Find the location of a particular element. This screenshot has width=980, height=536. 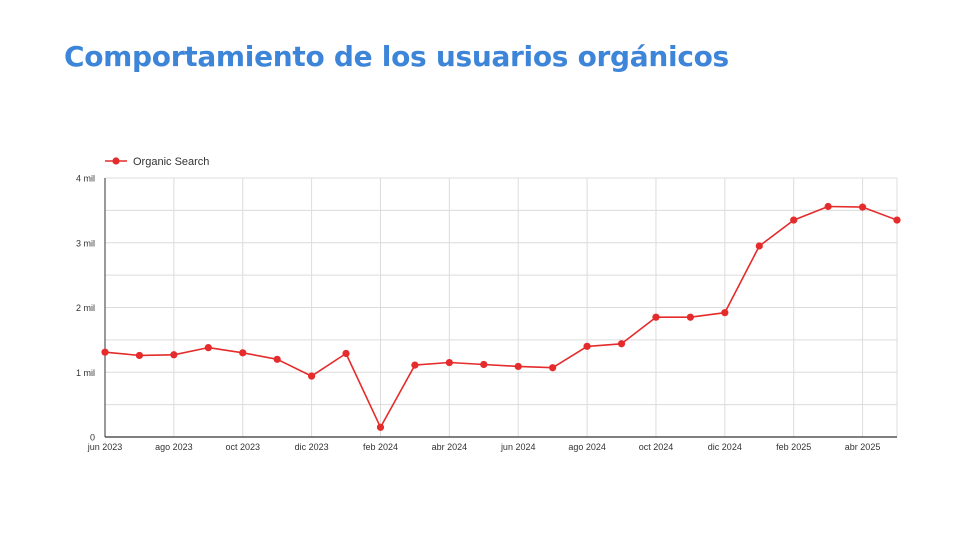

x-tick-label: ago 2024 is located at coordinates (587, 447).